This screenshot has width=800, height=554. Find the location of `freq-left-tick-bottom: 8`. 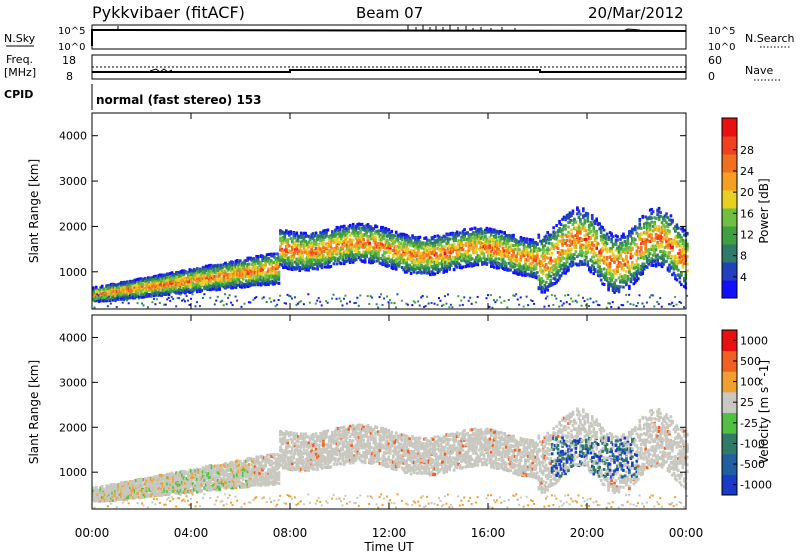

freq-left-tick-bottom: 8 is located at coordinates (69, 76).